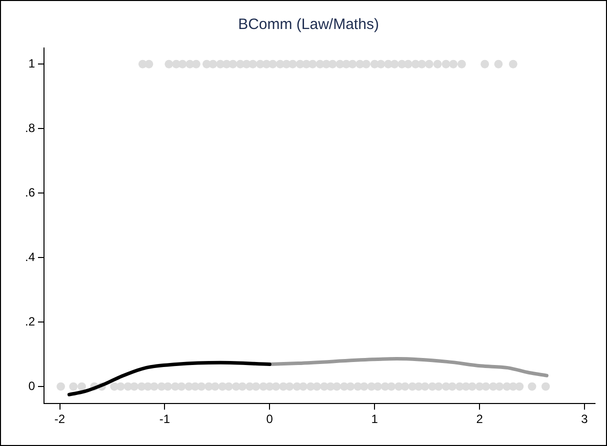  I want to click on y-tick-label: 0, so click(32, 385).